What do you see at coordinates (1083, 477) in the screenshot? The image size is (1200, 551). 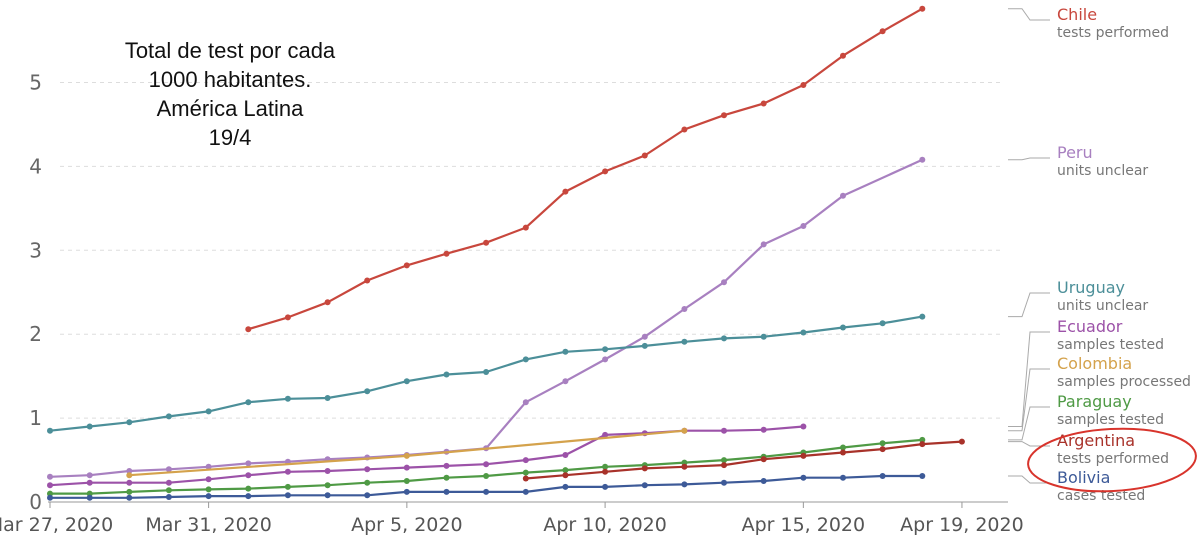 I see `legend-name-bolivia: Bolivia` at bounding box center [1083, 477].